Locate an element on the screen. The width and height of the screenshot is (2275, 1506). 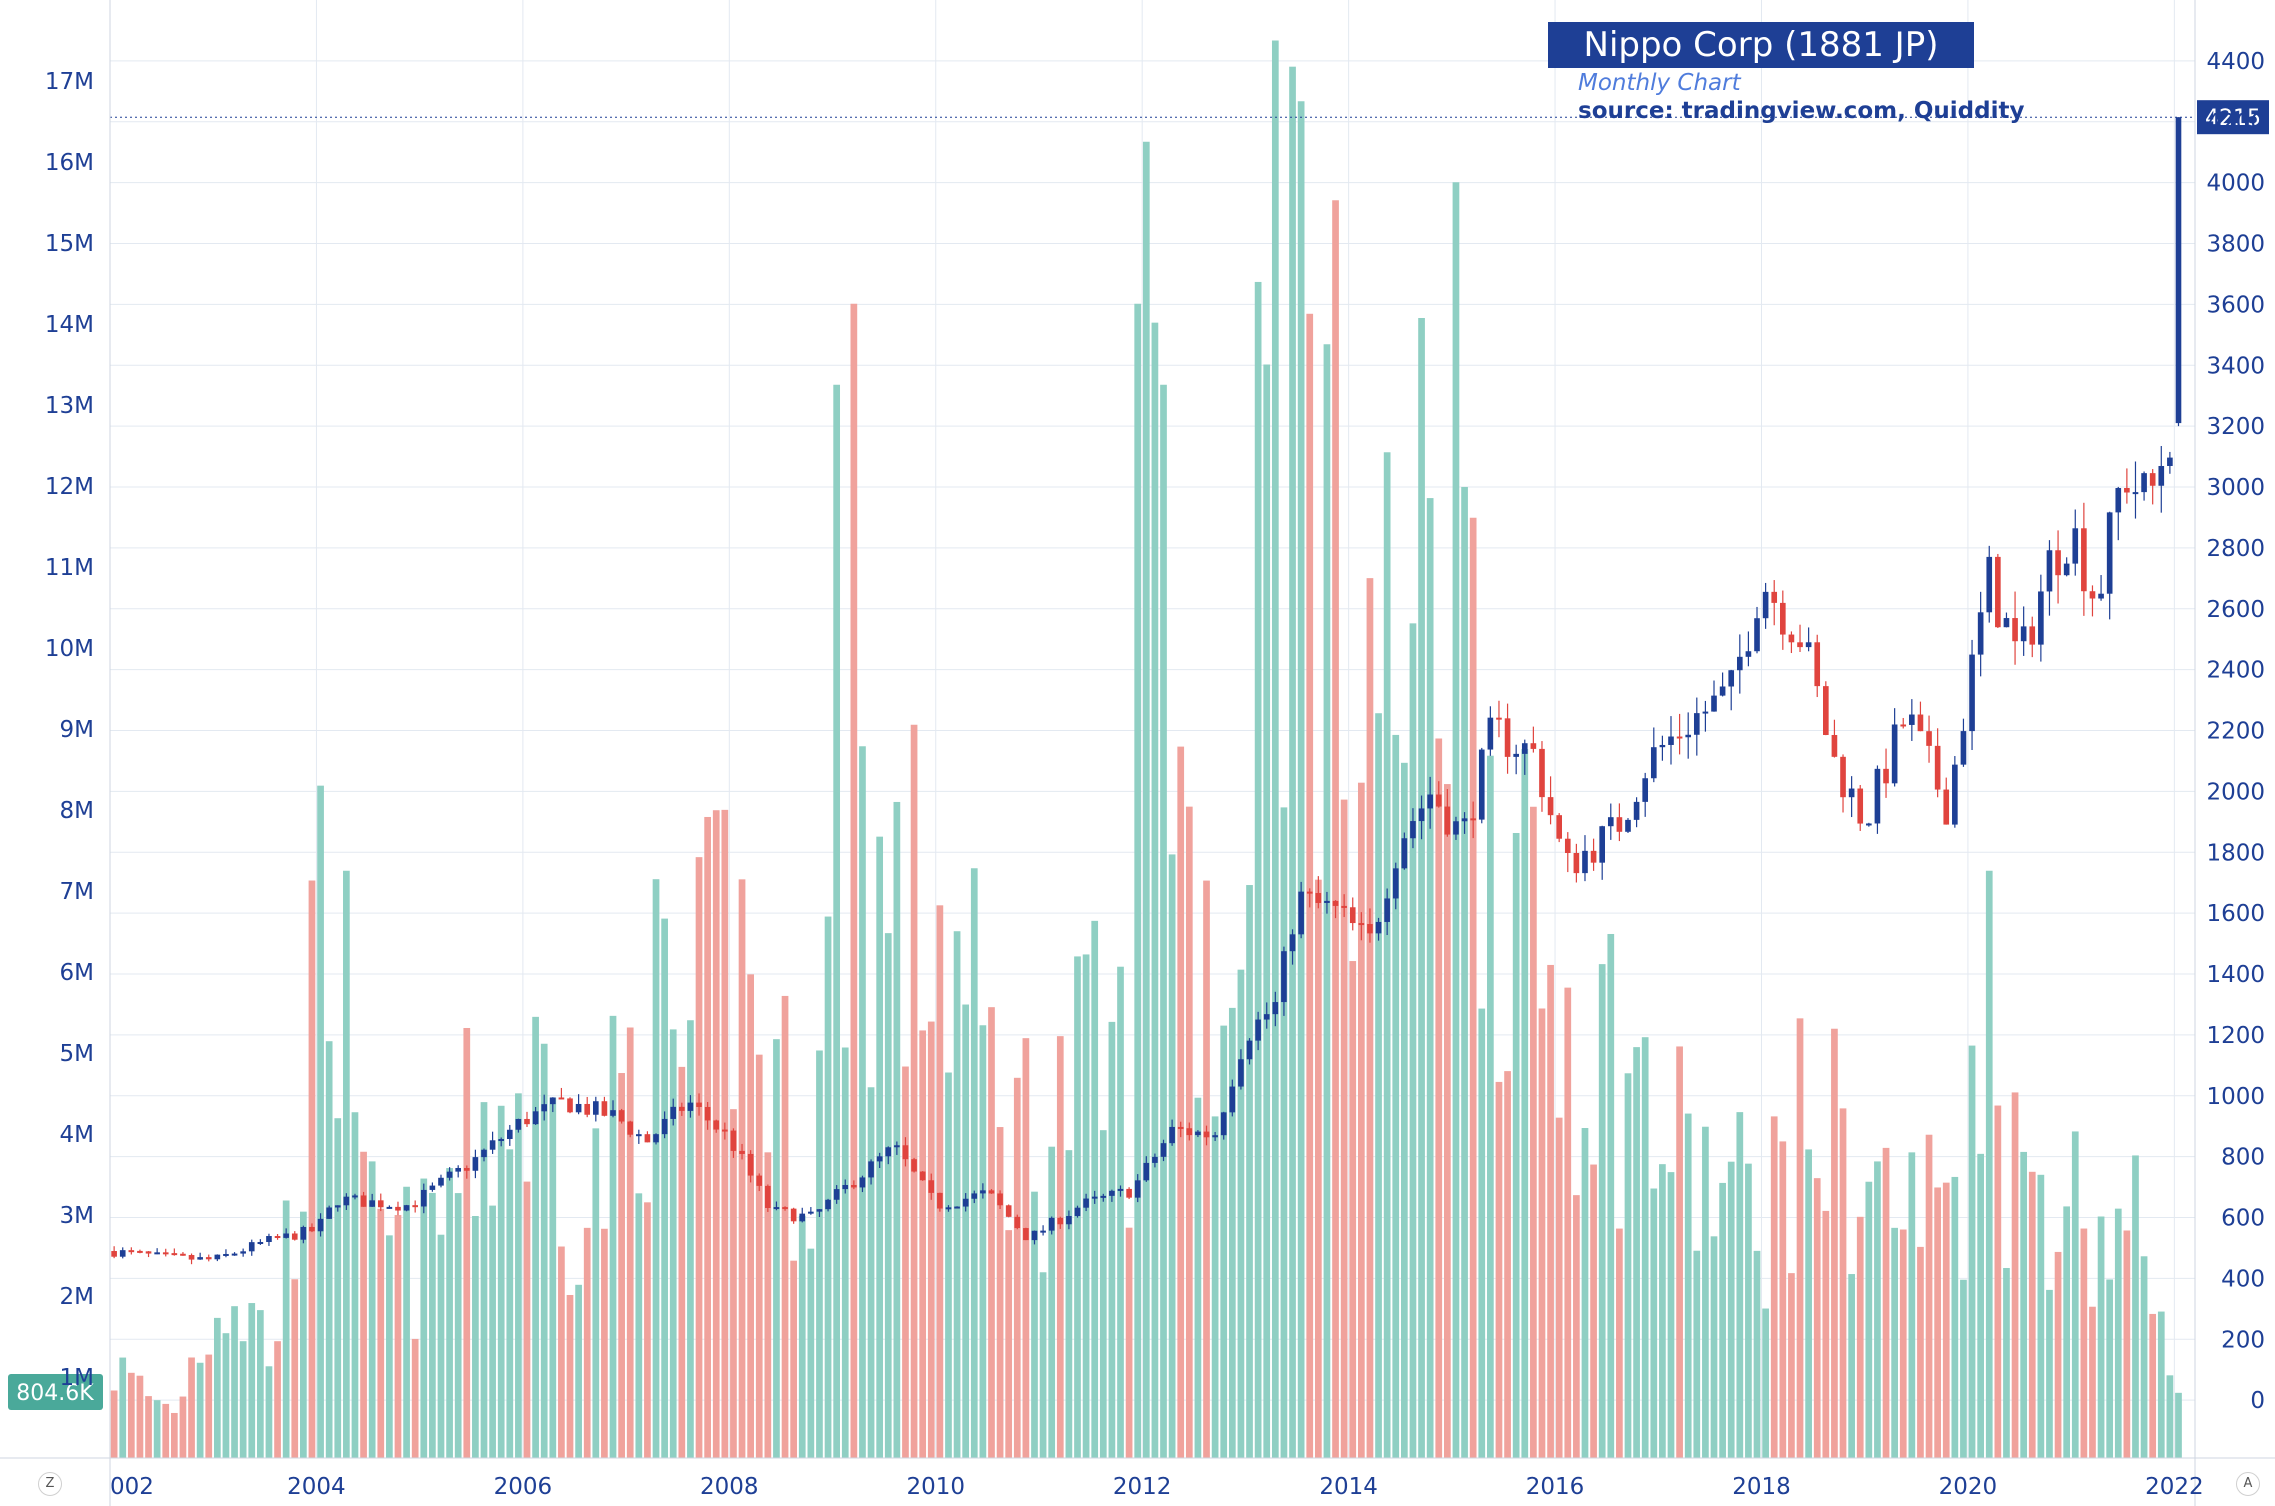
price-tick-label: 1600 is located at coordinates (2235, 914).